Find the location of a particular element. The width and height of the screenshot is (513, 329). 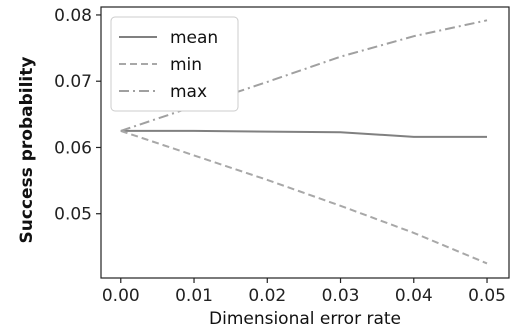

x-tick-label: 0.03 is located at coordinates (341, 296).